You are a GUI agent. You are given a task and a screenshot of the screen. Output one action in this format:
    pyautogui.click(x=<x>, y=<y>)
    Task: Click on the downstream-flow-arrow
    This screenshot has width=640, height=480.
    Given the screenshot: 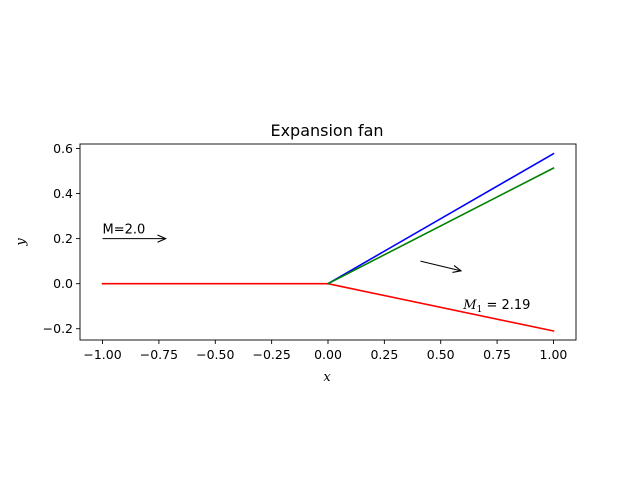 What is the action you would take?
    pyautogui.click(x=440, y=265)
    